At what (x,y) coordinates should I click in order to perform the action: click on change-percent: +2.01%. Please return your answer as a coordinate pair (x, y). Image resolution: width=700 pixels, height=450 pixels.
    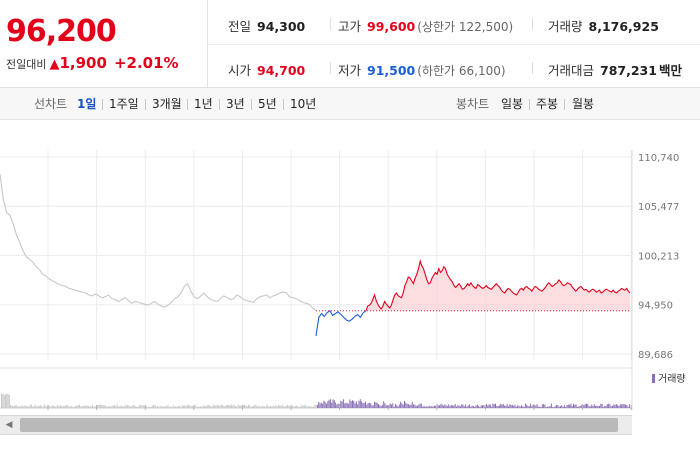
    Looking at the image, I should click on (146, 63).